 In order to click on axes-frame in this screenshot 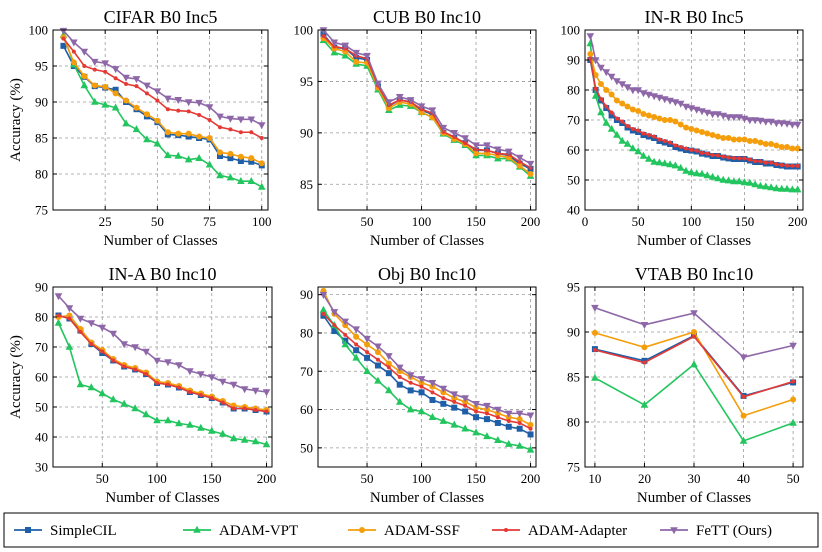, I will do `click(427, 120)`.